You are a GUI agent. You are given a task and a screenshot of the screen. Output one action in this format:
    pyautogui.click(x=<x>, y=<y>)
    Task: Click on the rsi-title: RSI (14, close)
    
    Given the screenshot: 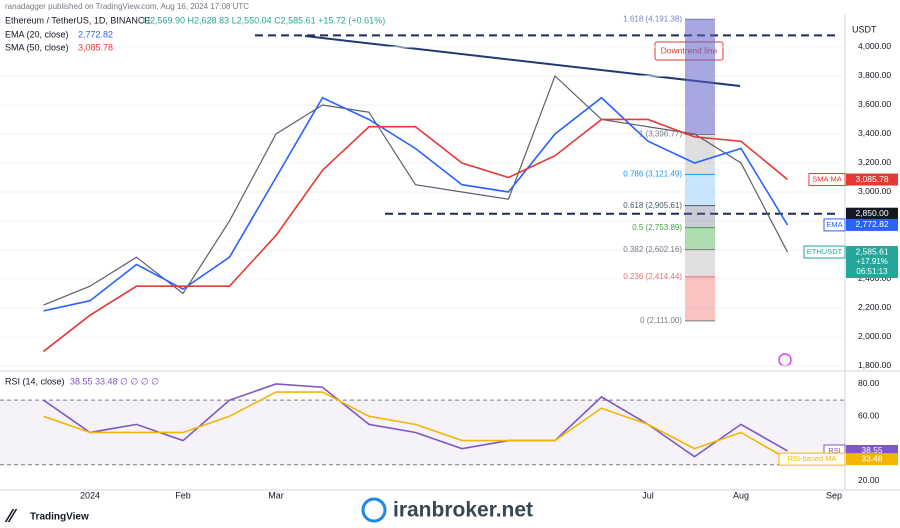 What is the action you would take?
    pyautogui.click(x=35, y=381)
    